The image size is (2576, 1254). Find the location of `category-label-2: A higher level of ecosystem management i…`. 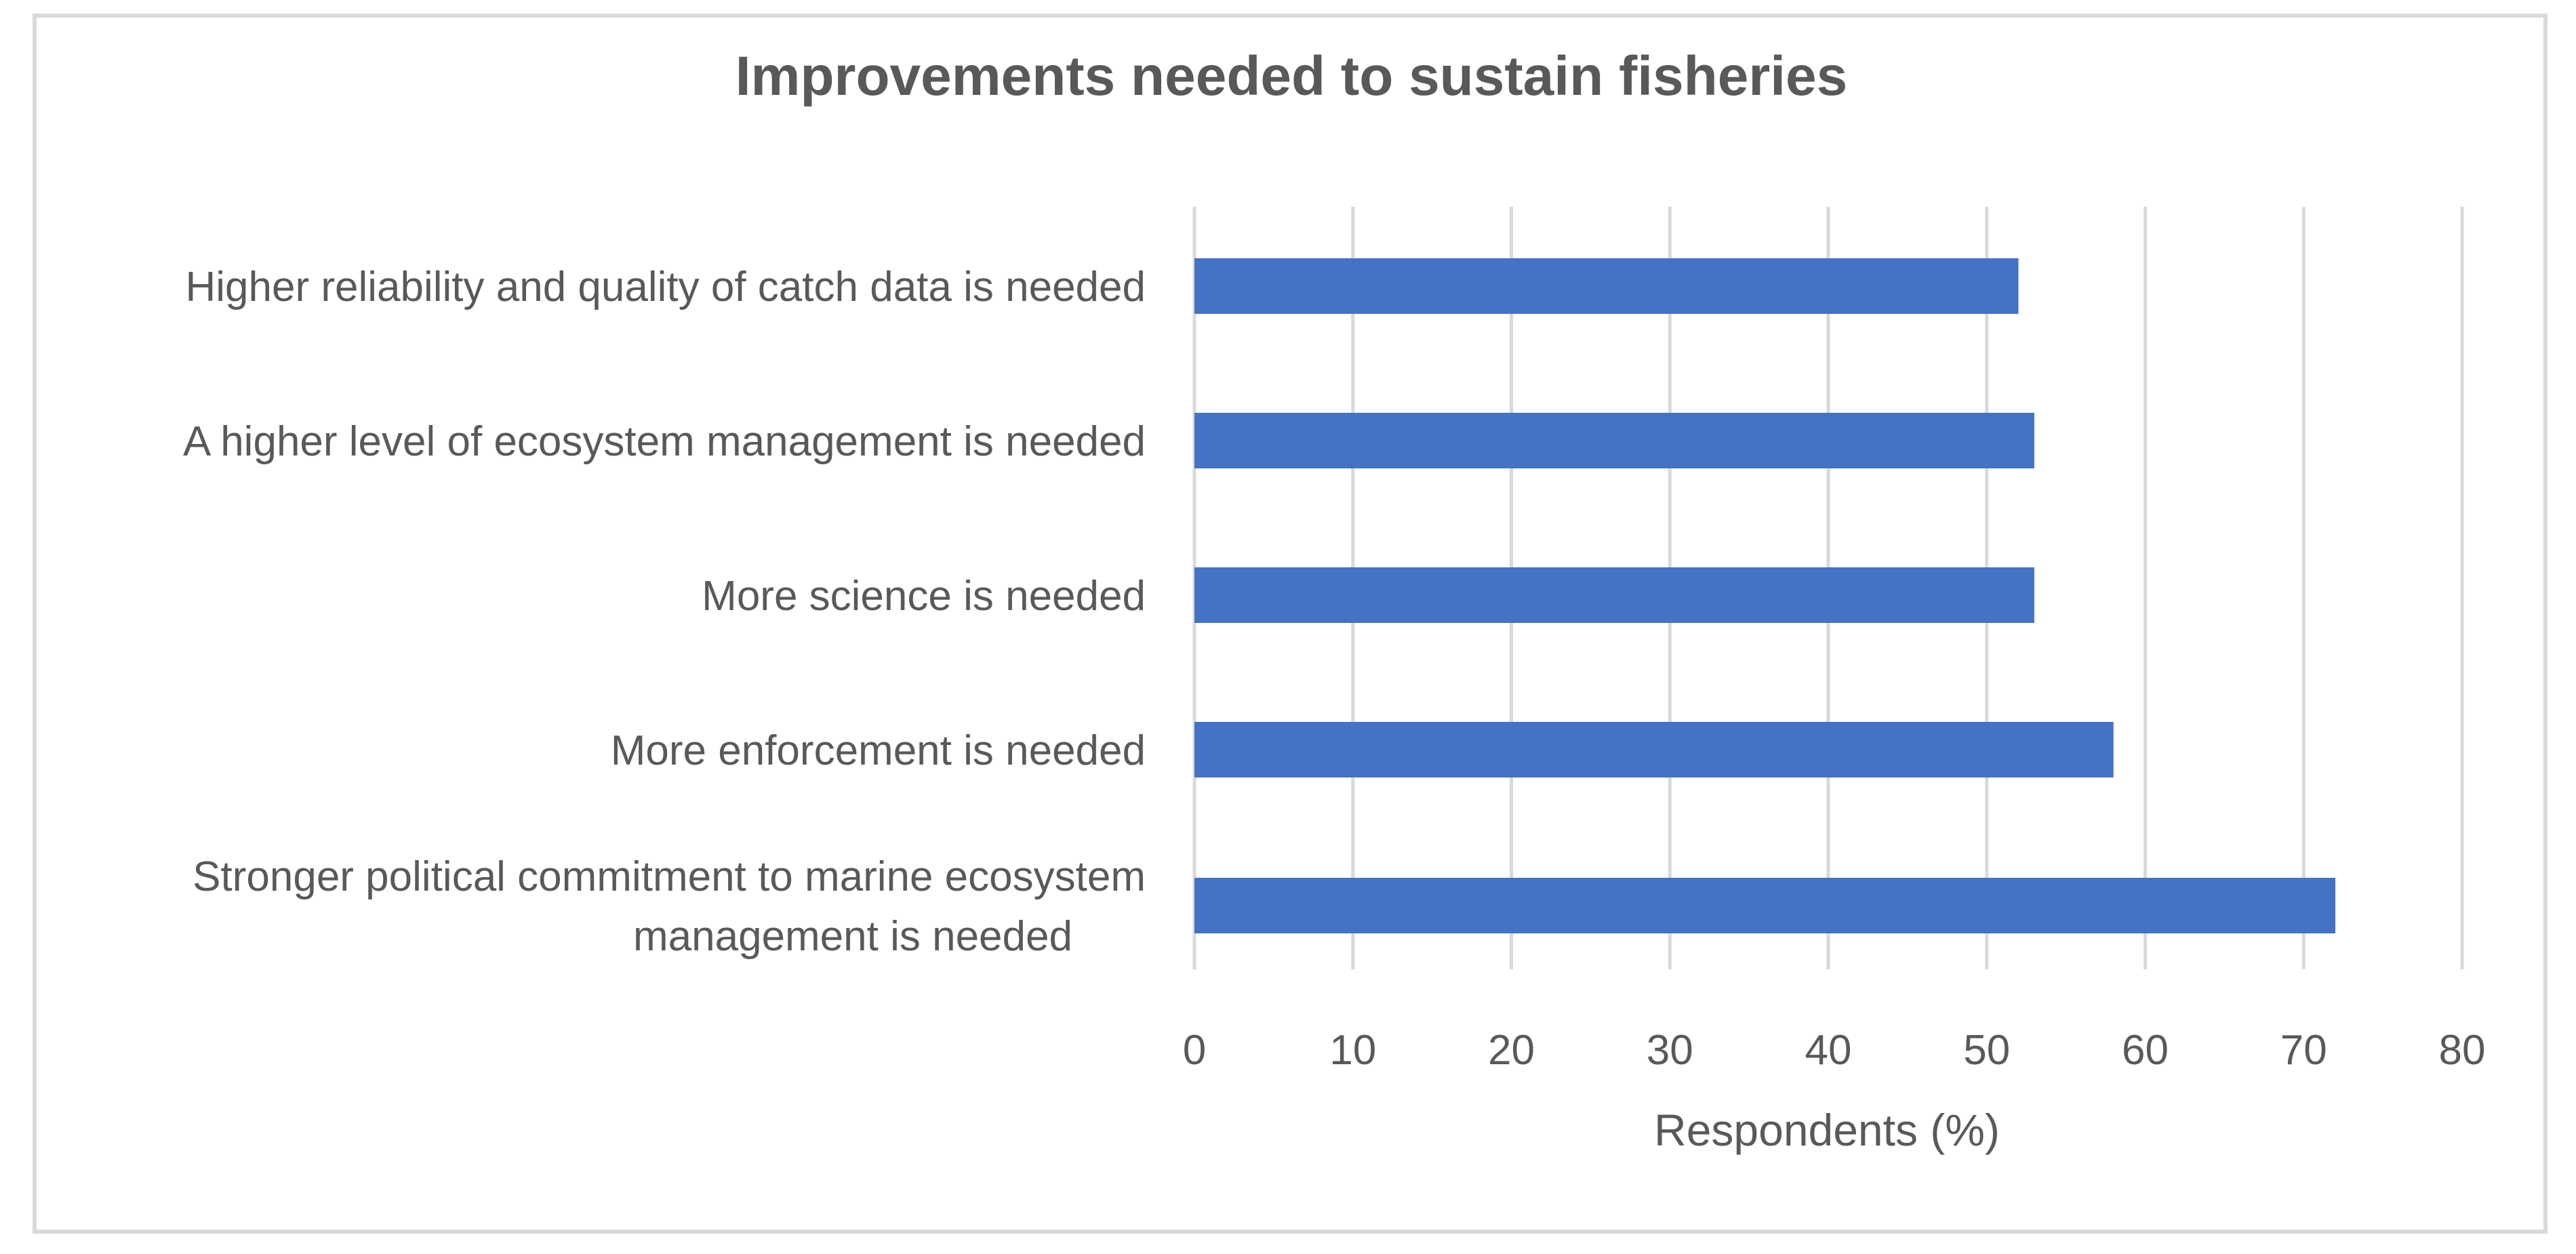

category-label-2: A higher level of ecosystem management i… is located at coordinates (664, 441).